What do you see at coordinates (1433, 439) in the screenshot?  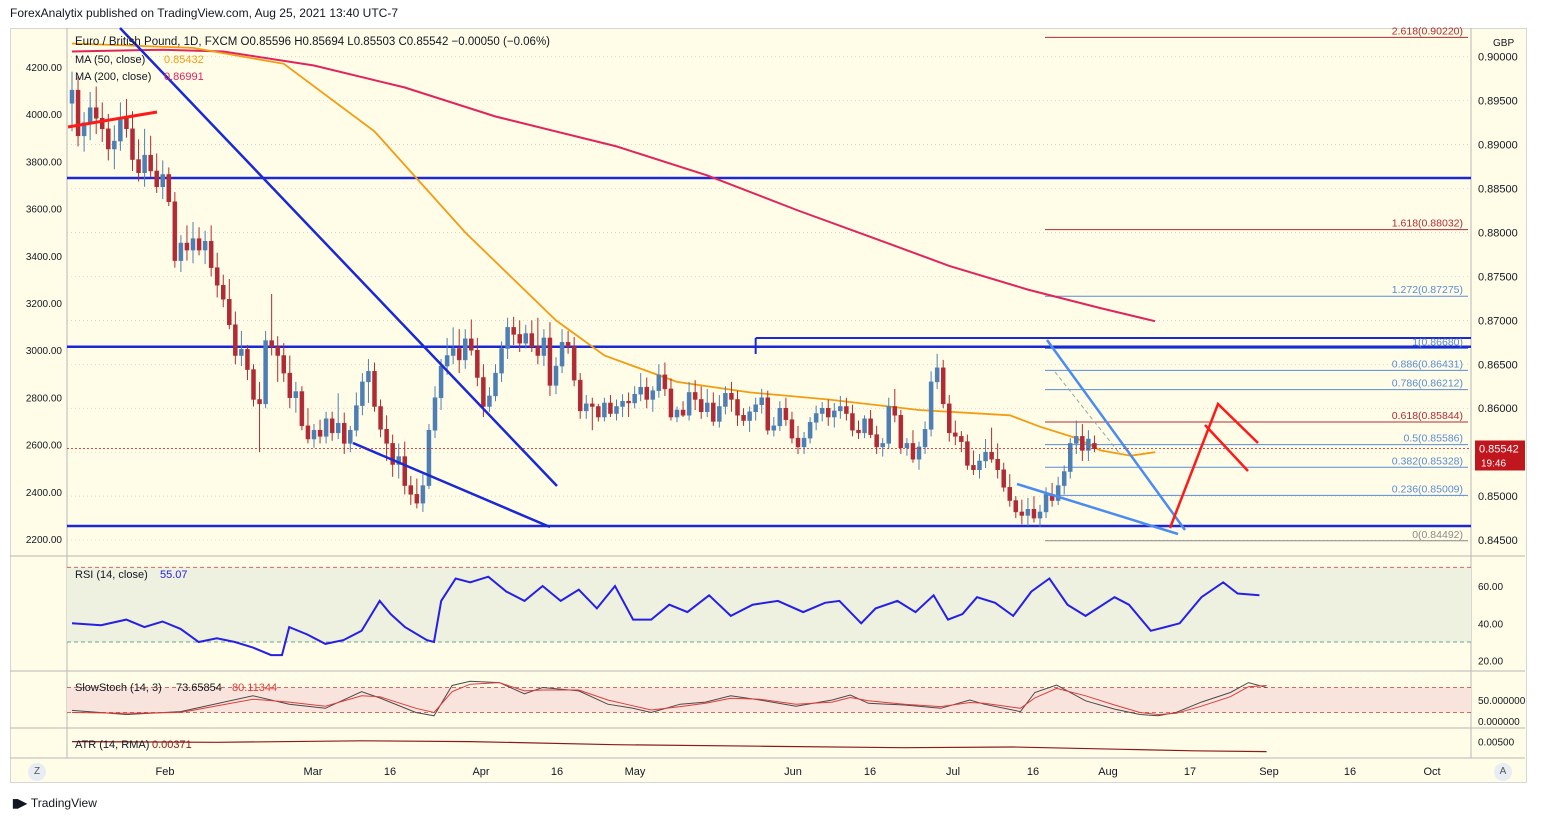 I see `fib-level-label: 0.5(0.85586)` at bounding box center [1433, 439].